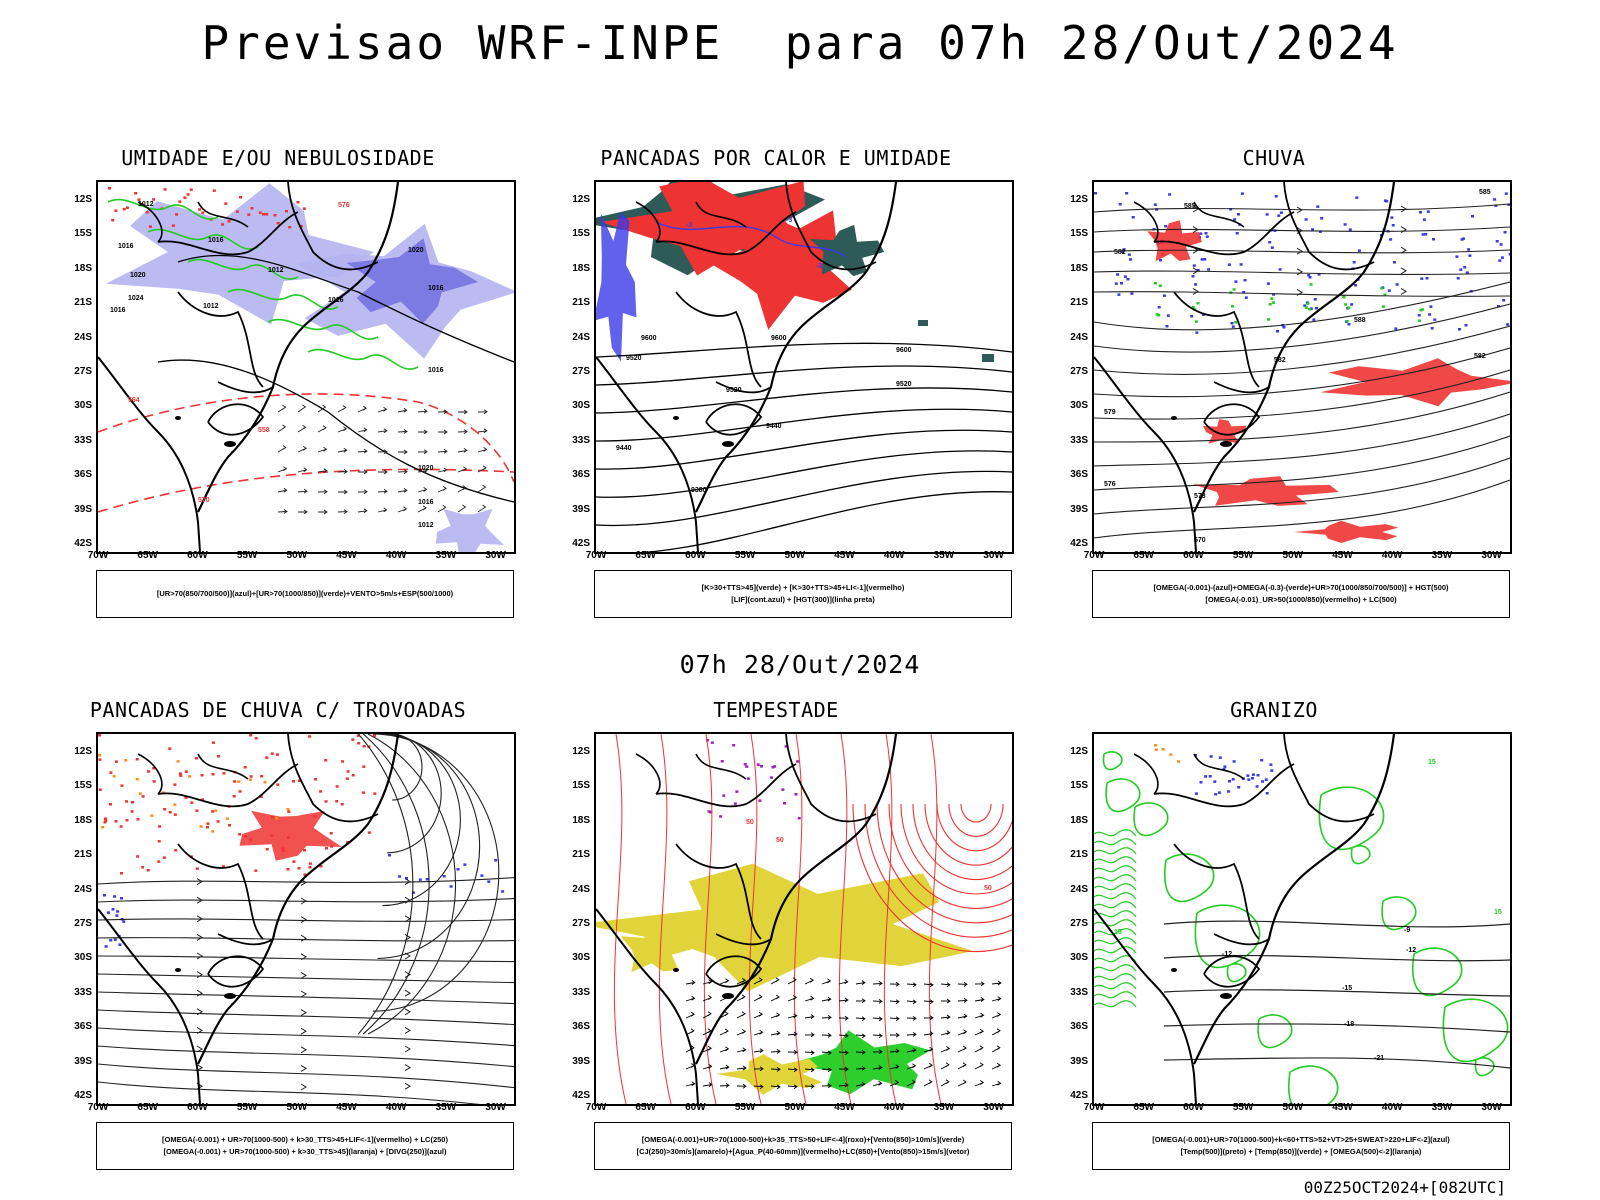  What do you see at coordinates (796, 899) in the screenshot?
I see `coastline-east` at bounding box center [796, 899].